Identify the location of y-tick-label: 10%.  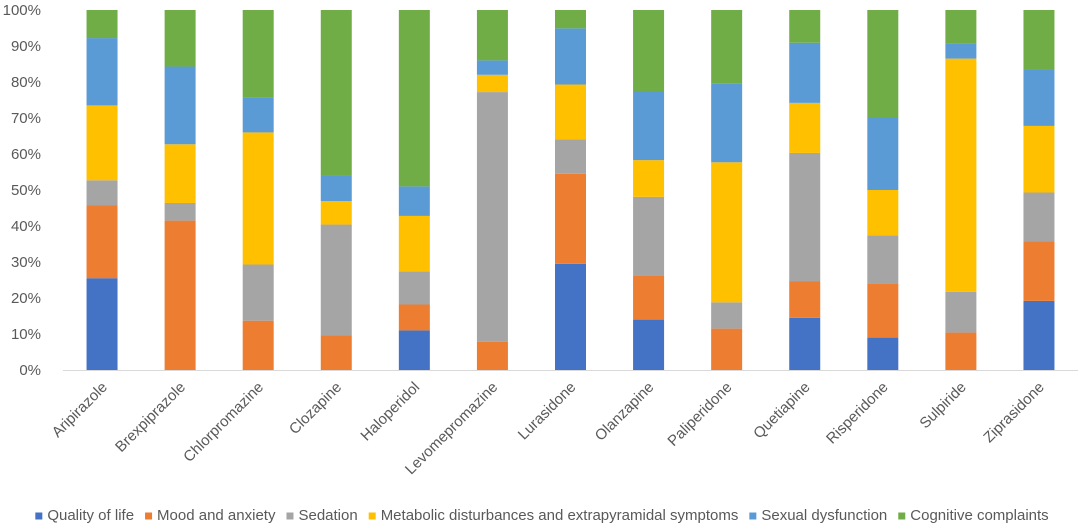
(26, 334).